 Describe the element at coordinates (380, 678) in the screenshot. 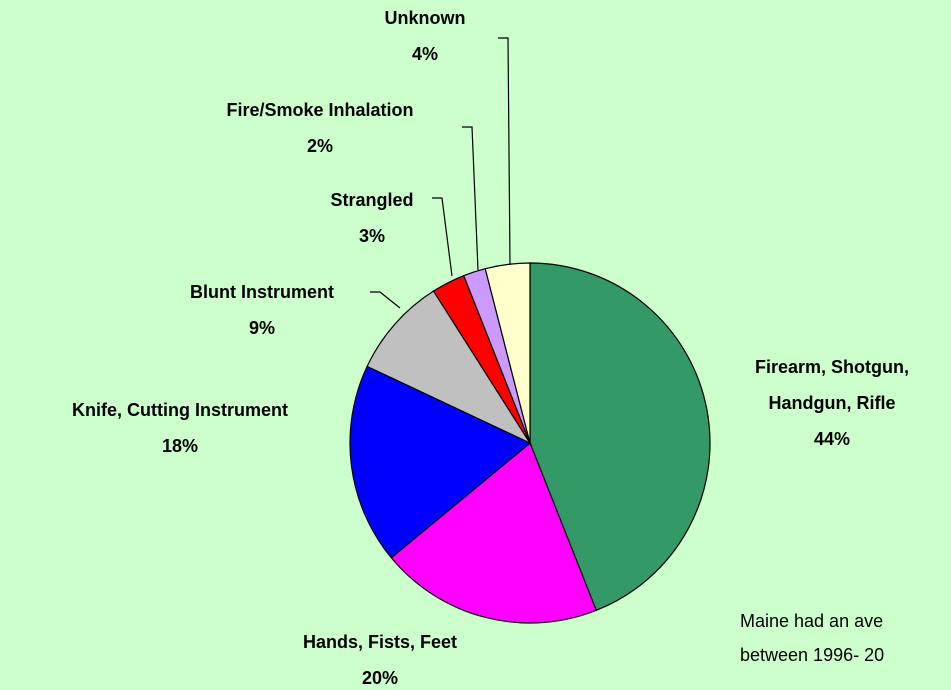

I see `value-label: 20%` at that location.